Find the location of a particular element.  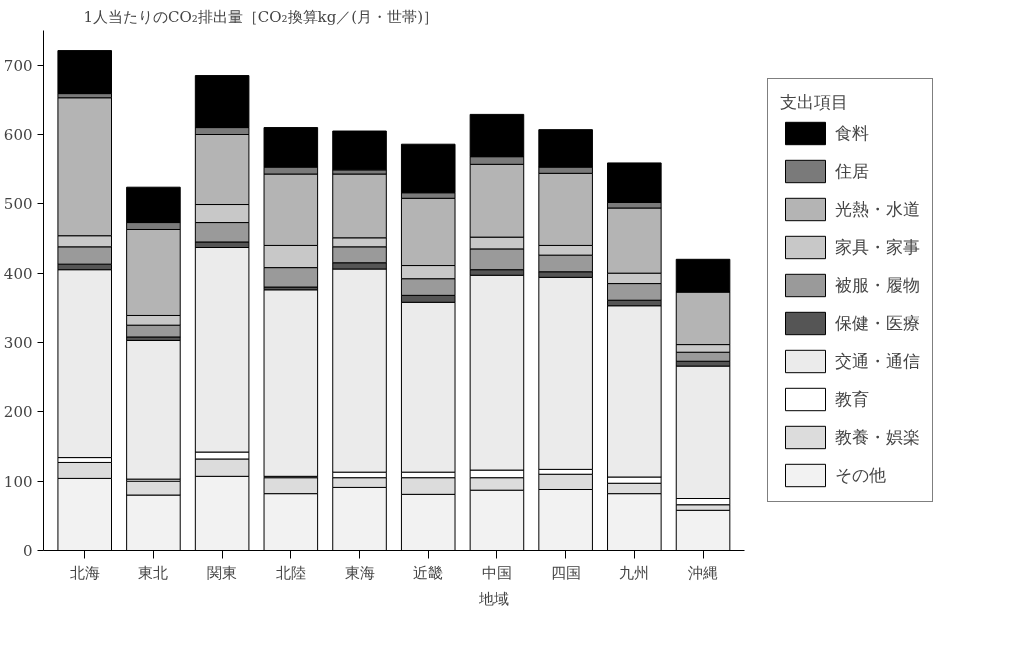

x-tick-label: 北陸 is located at coordinates (290, 572).